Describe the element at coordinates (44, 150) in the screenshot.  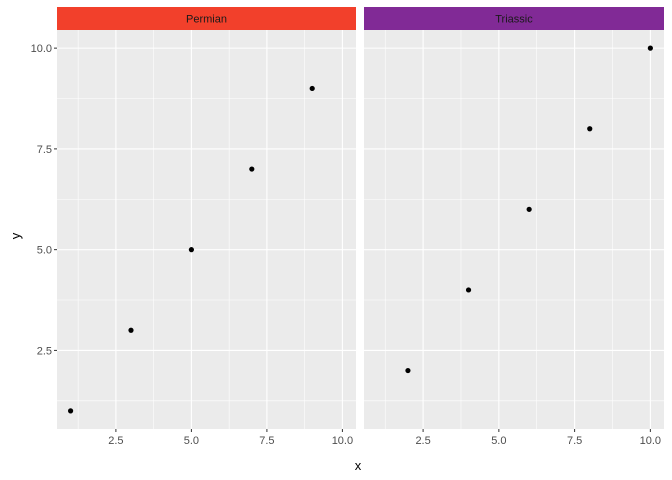
I see `y-tick-label: 7.5` at that location.